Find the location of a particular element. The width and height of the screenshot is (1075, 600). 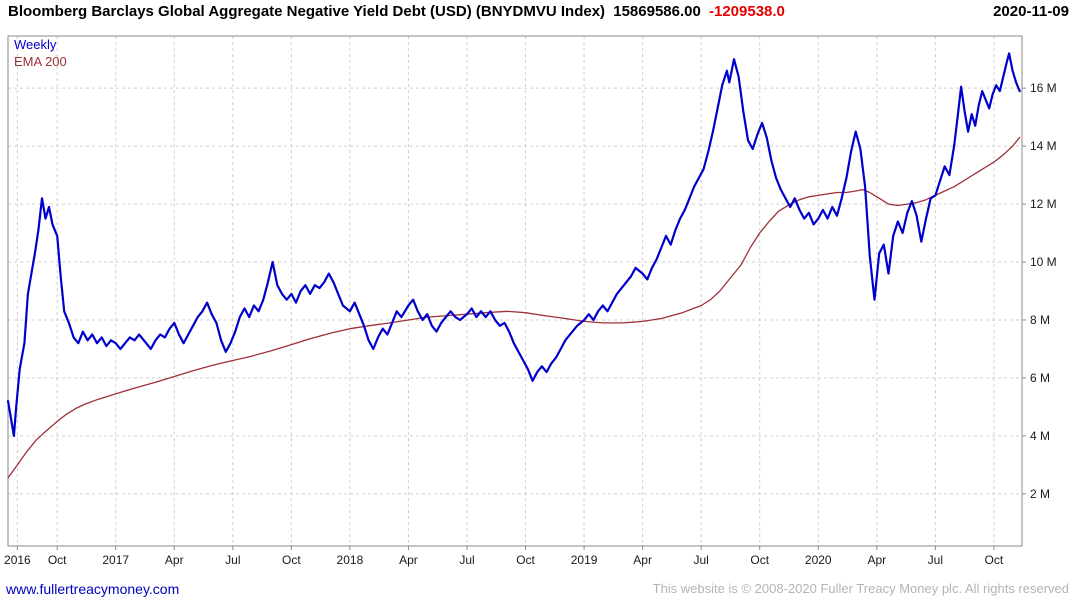

y-tick-label: 16 M is located at coordinates (1043, 88).